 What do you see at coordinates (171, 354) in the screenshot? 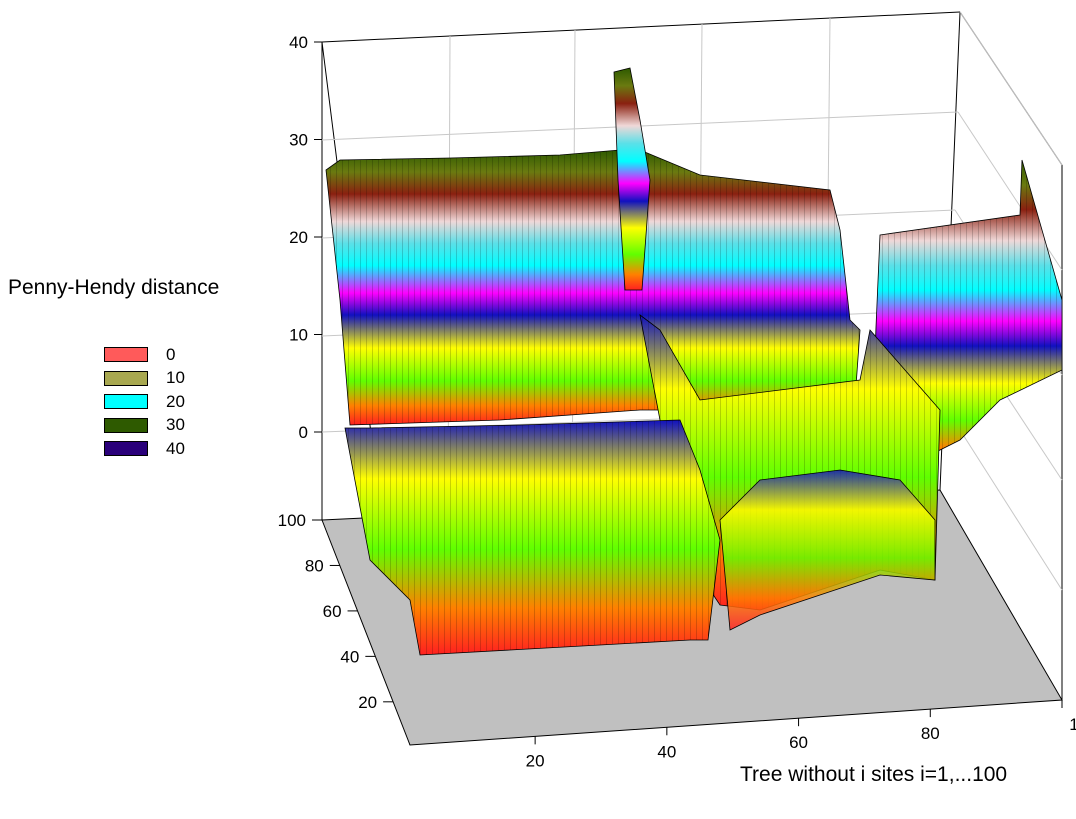
I see `legend-label: 0` at bounding box center [171, 354].